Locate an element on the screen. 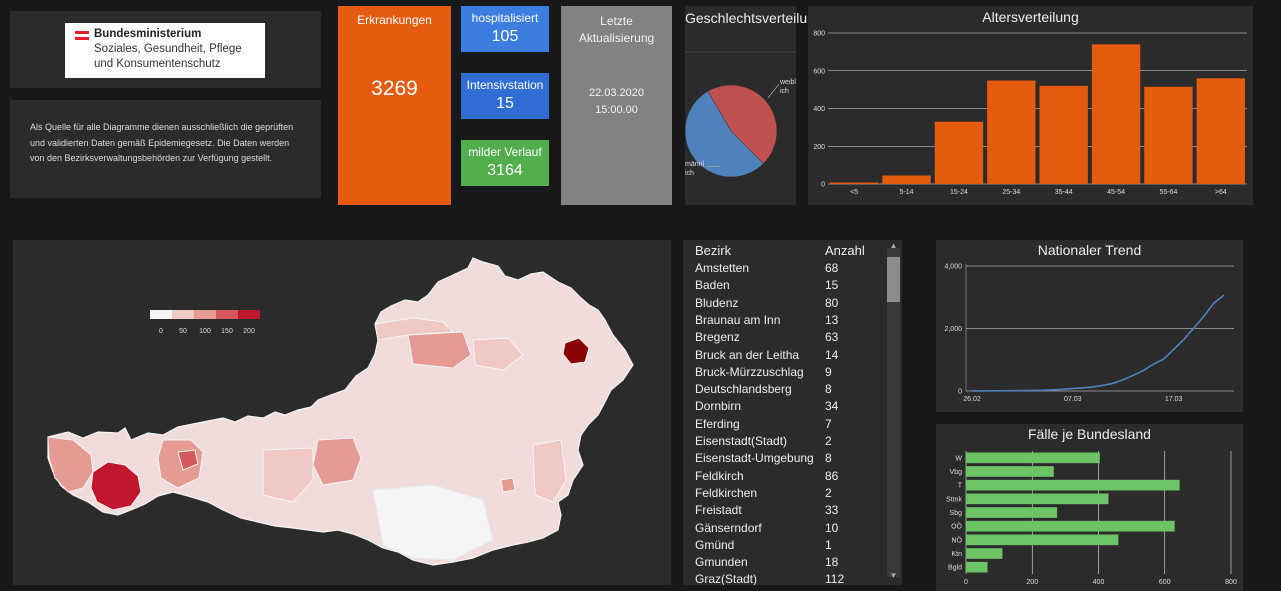 Image resolution: width=1281 pixels, height=591 pixels. state-xtick-label: 0 is located at coordinates (966, 582).